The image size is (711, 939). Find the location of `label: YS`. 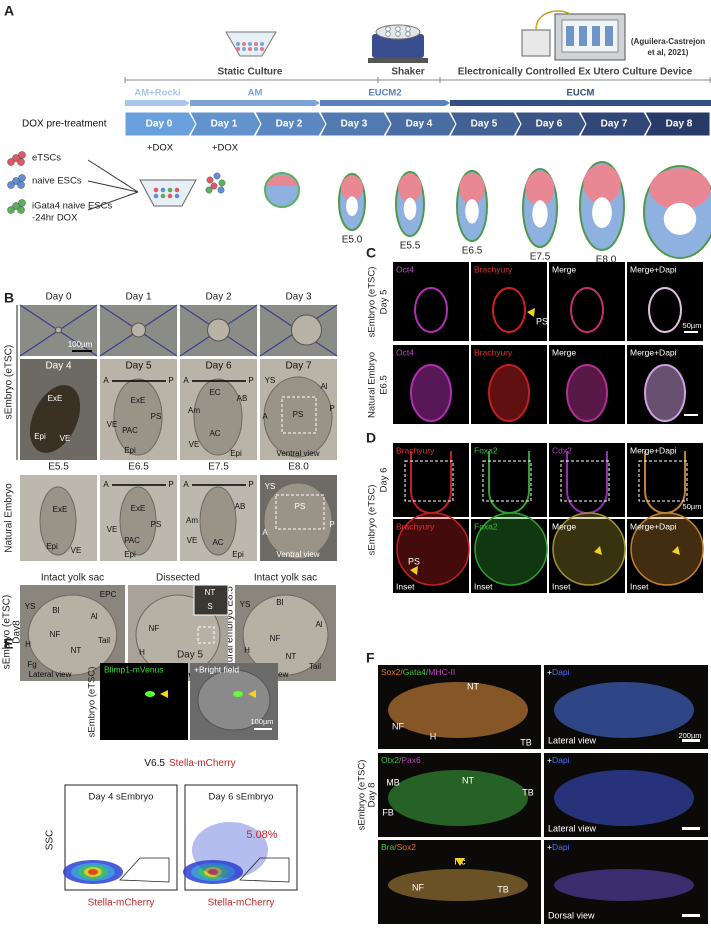

label: YS is located at coordinates (270, 486).